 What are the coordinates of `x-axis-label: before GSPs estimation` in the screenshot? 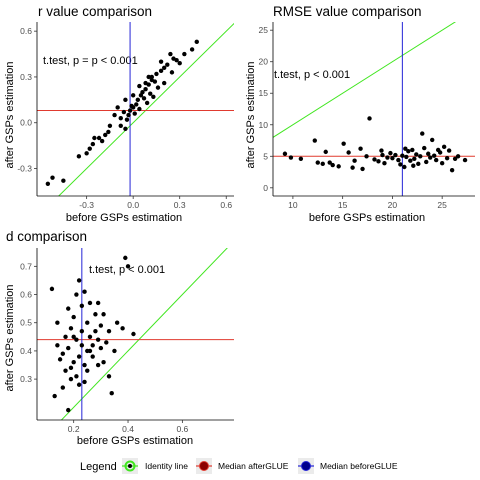 It's located at (135, 441).